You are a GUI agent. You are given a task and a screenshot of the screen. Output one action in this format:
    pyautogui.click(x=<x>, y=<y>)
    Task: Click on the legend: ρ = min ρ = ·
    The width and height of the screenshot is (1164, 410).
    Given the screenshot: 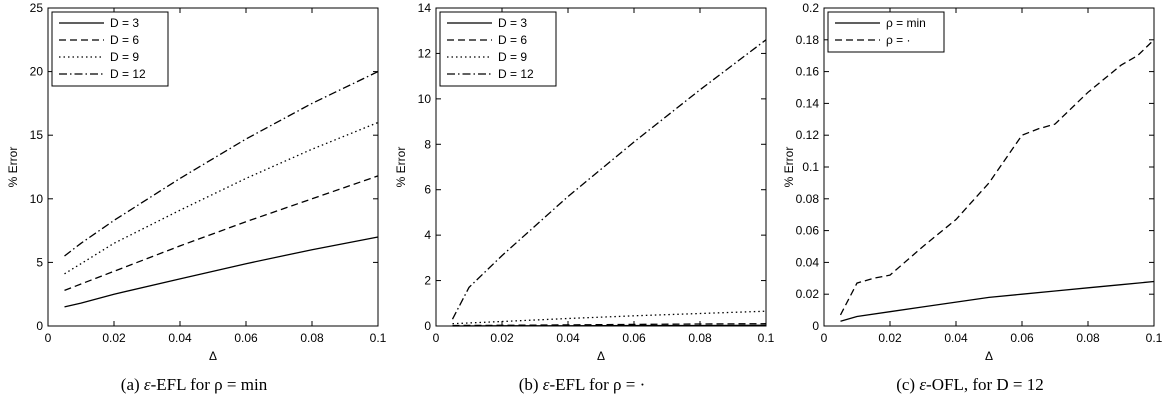 What is the action you would take?
    pyautogui.click(x=886, y=32)
    